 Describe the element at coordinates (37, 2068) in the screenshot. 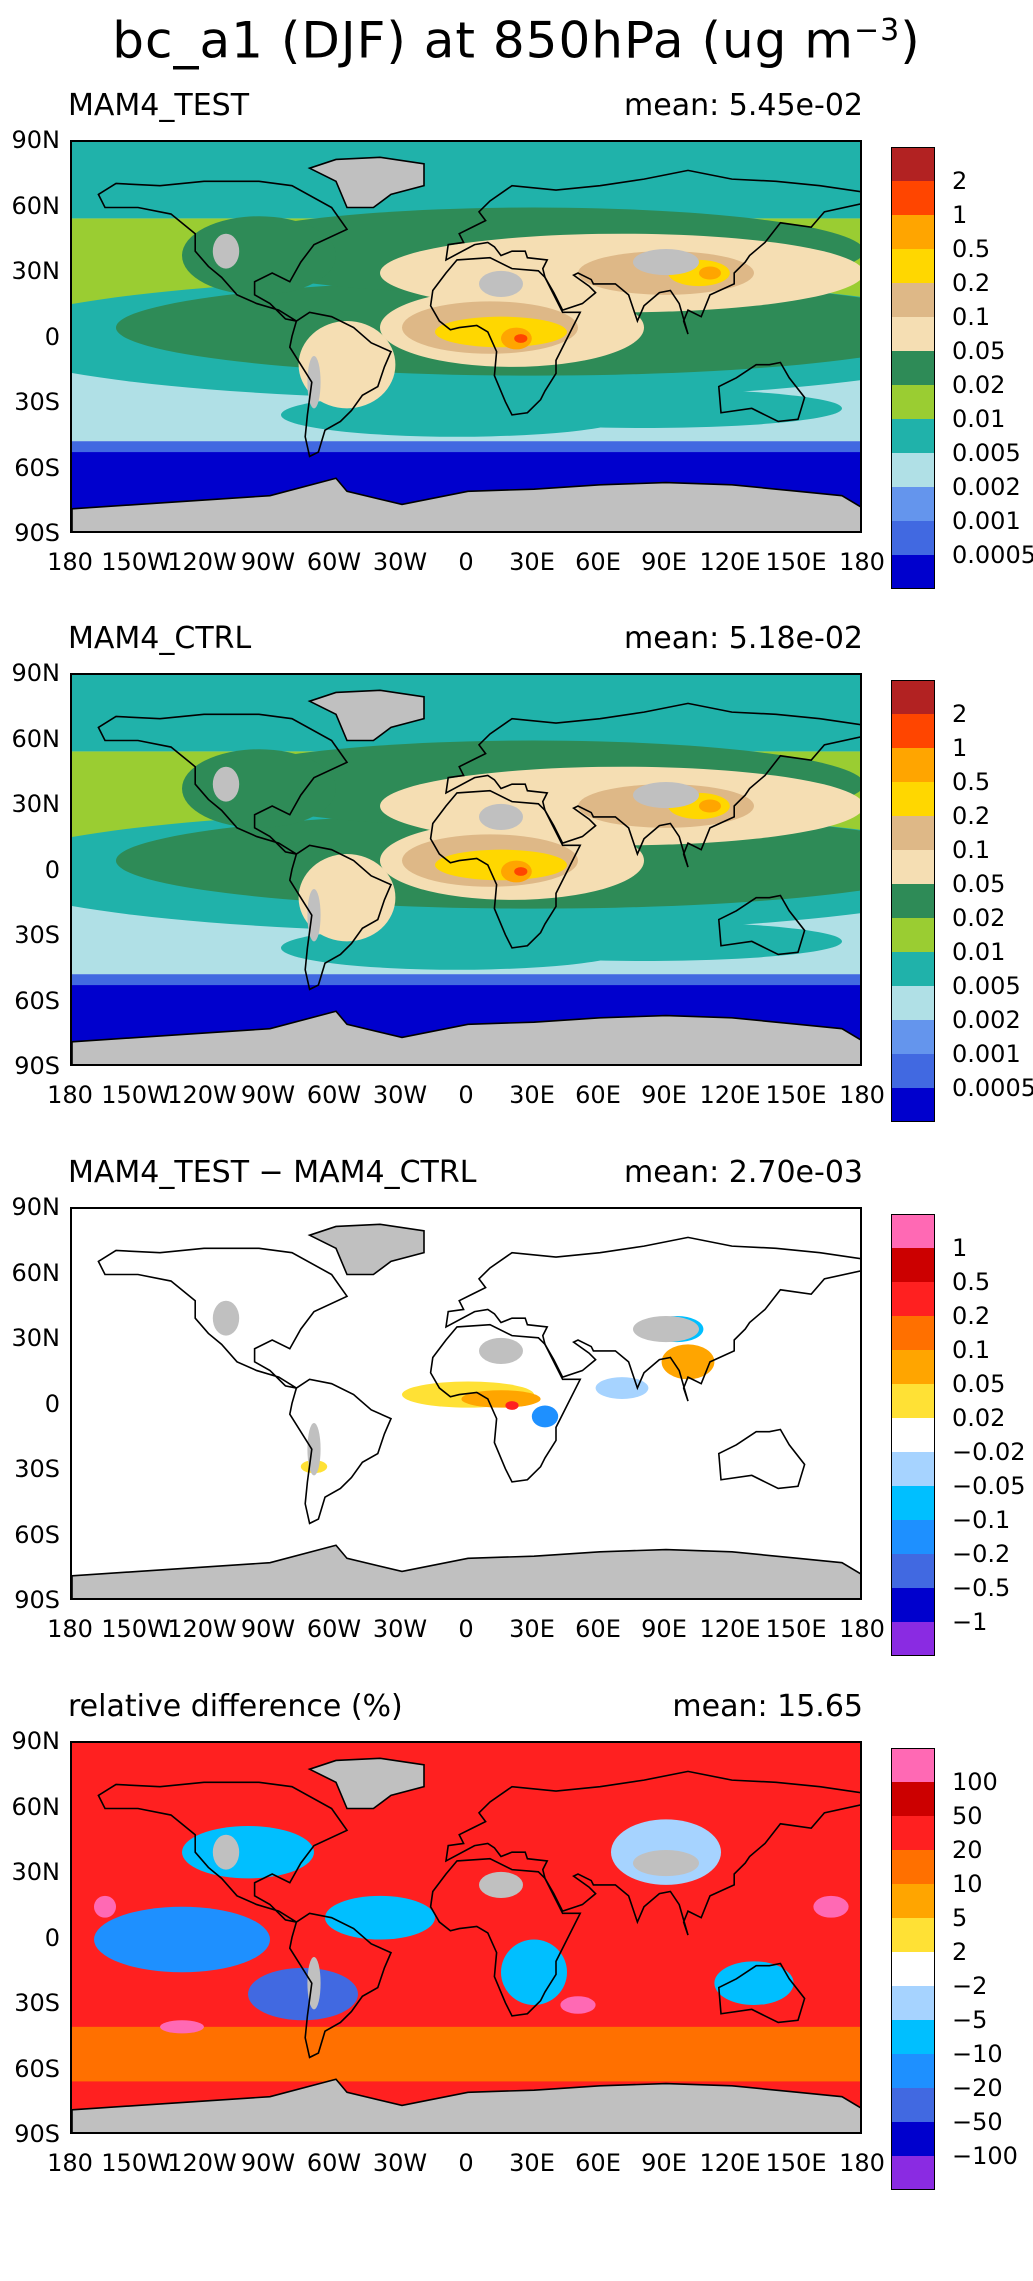

I see `lat-tick-label: 60S` at that location.